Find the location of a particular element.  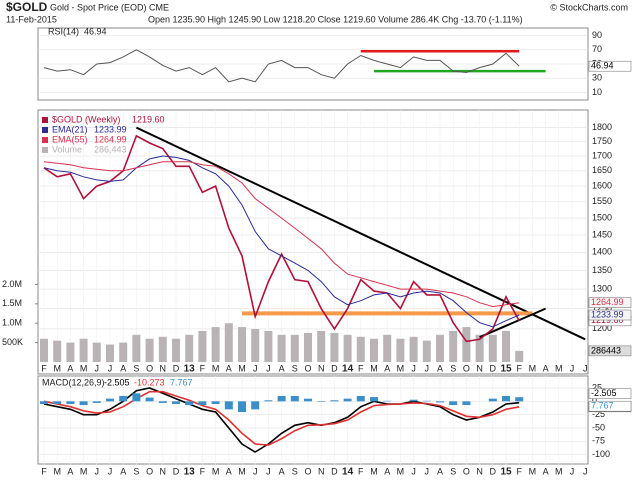

y-tick-label: 1500 is located at coordinates (602, 217).